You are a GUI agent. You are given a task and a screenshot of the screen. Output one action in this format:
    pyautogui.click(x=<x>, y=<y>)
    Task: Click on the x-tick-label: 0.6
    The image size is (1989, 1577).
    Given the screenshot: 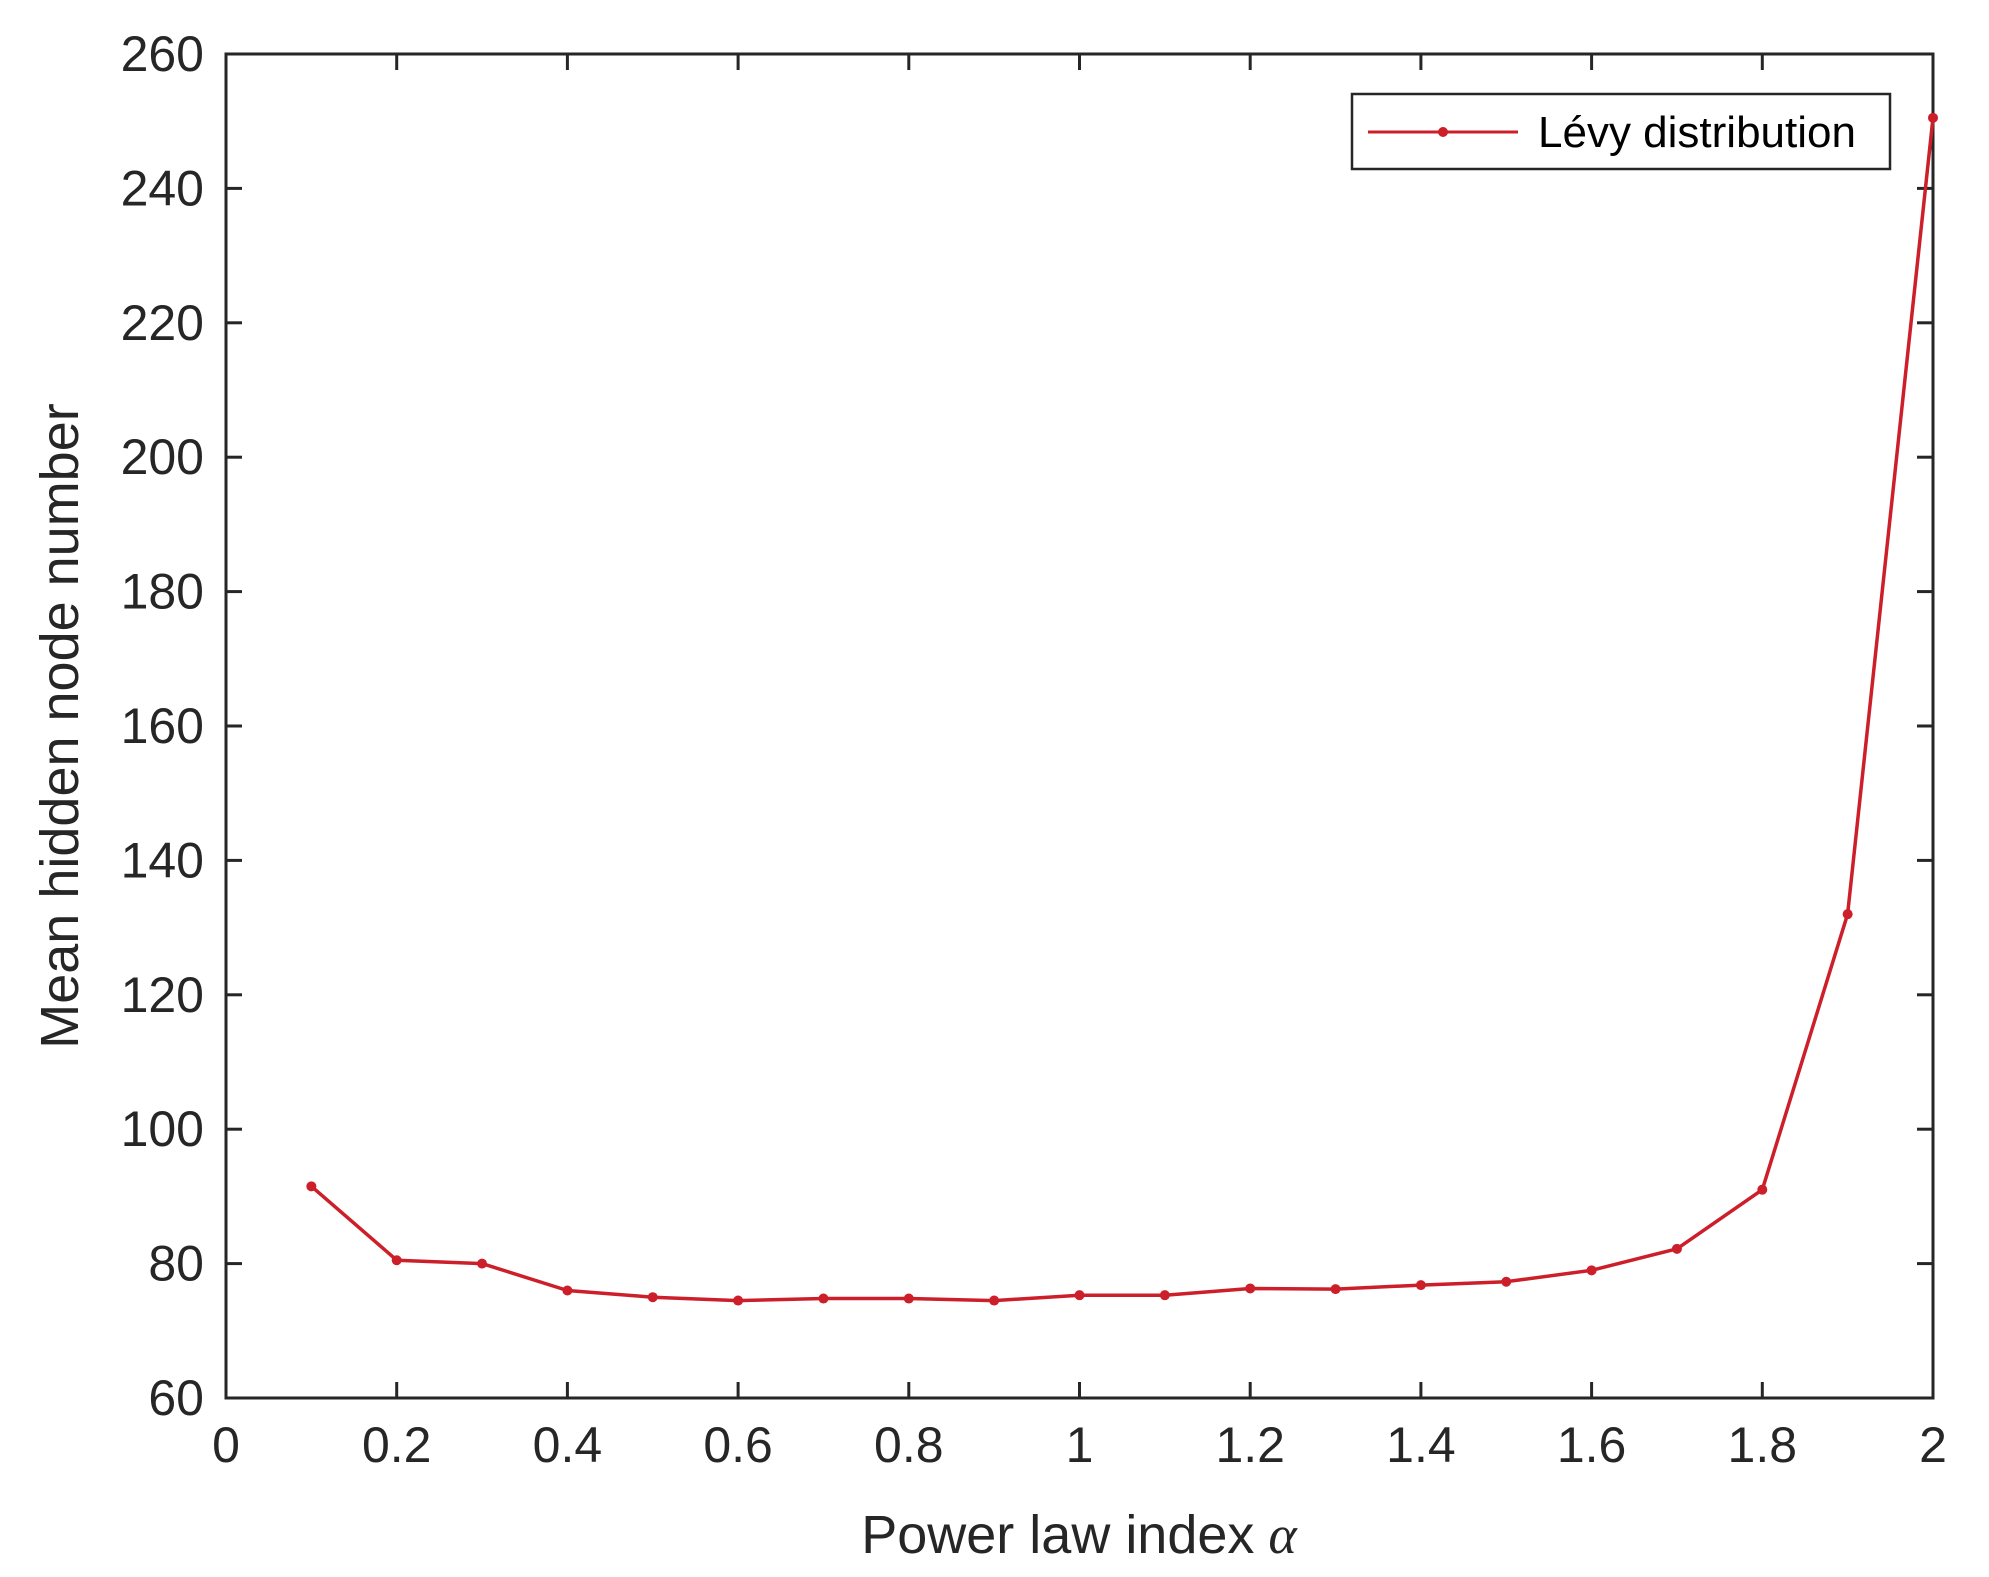 What is the action you would take?
    pyautogui.click(x=738, y=1445)
    